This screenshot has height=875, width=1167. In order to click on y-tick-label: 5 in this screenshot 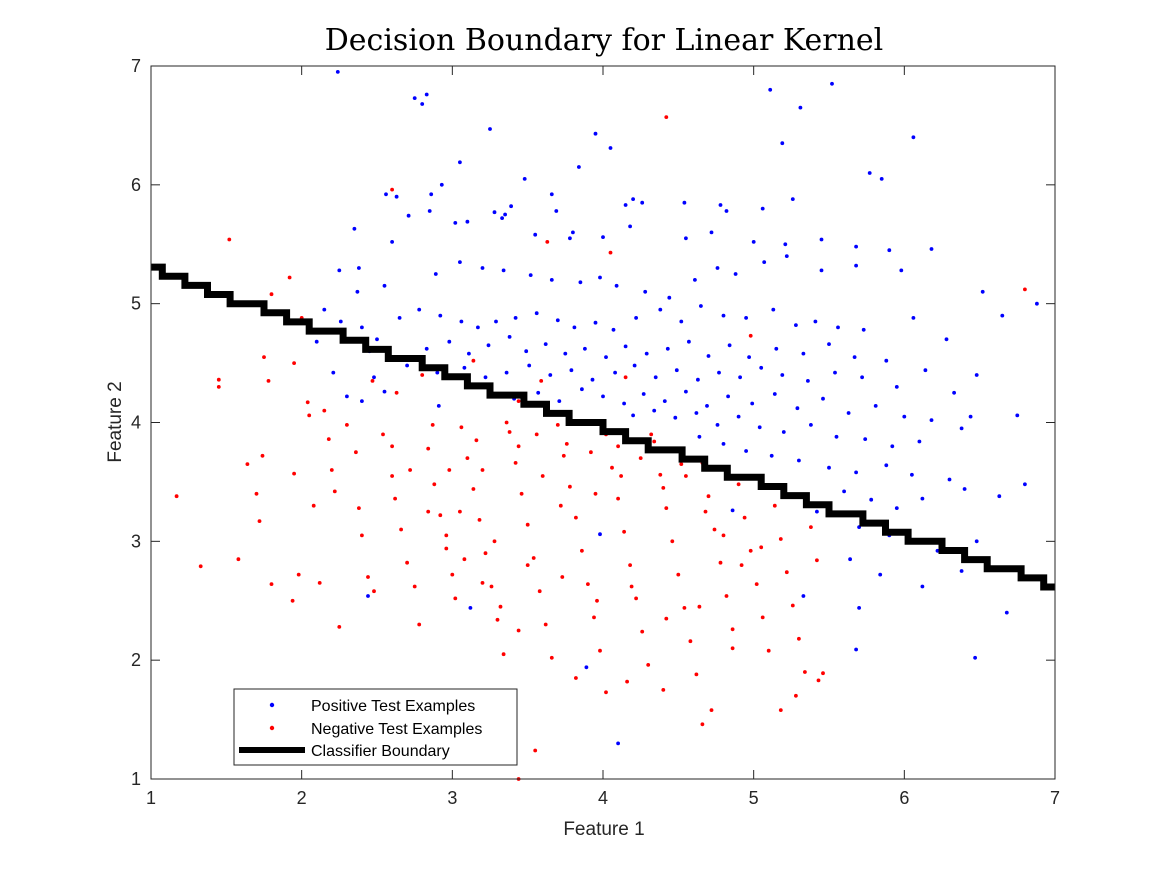, I will do `click(136, 304)`.